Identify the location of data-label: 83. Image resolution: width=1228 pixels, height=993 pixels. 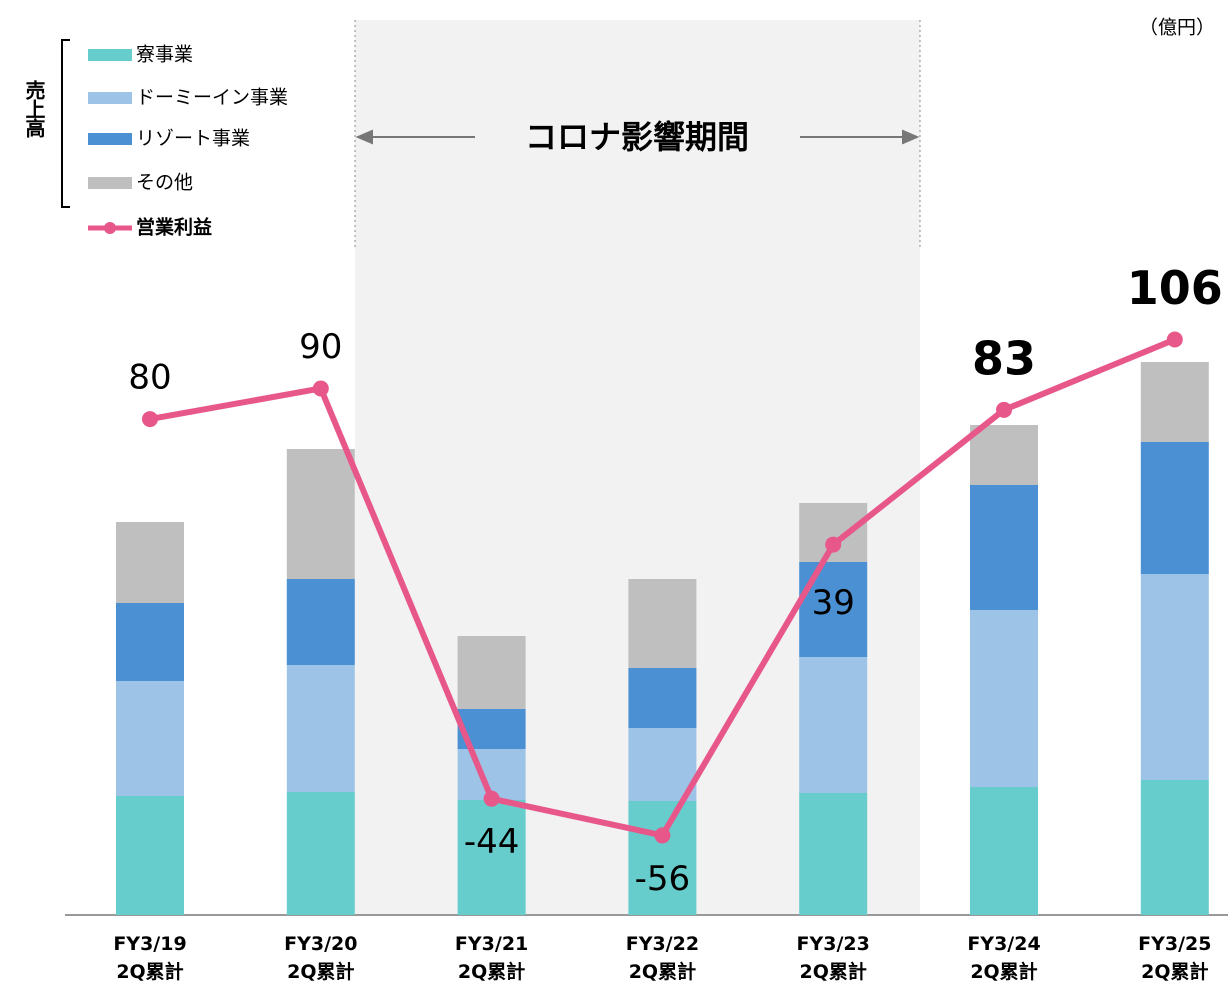
(1004, 358).